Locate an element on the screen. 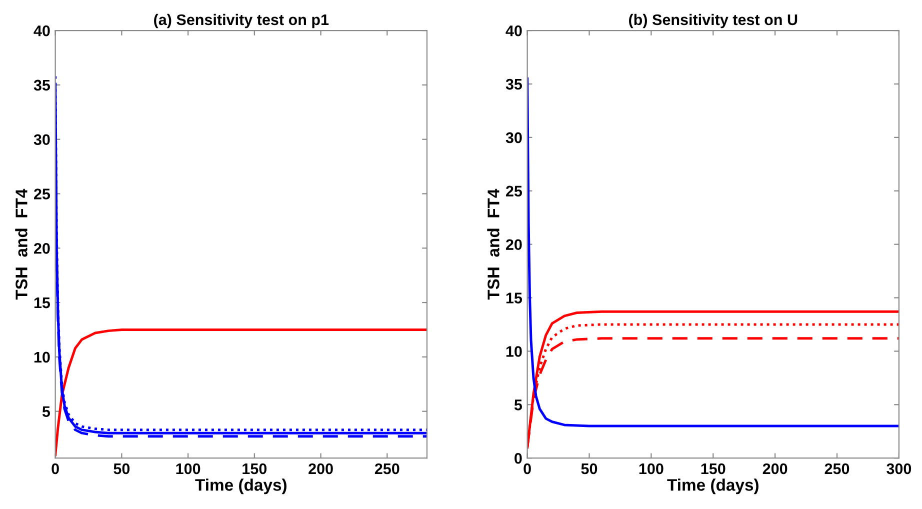 The width and height of the screenshot is (922, 509). chart-title: (a) Sensitivity test on p1 is located at coordinates (241, 21).